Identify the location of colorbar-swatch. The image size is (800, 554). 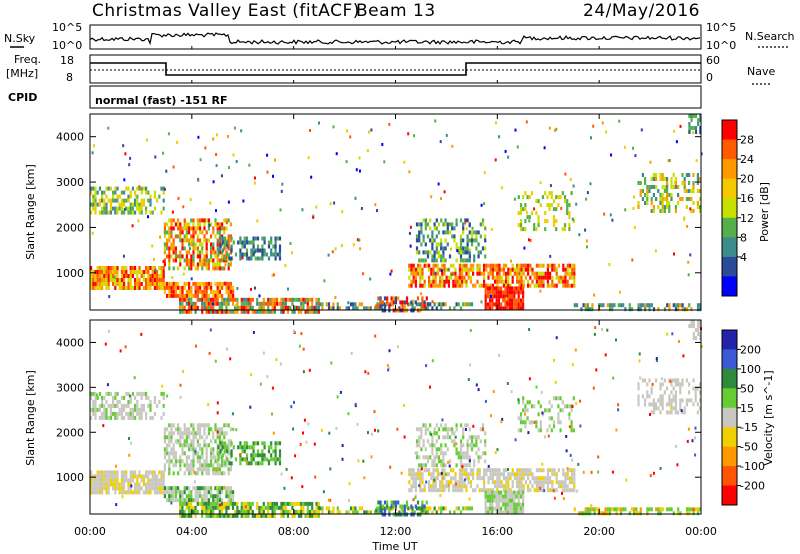
(729, 149).